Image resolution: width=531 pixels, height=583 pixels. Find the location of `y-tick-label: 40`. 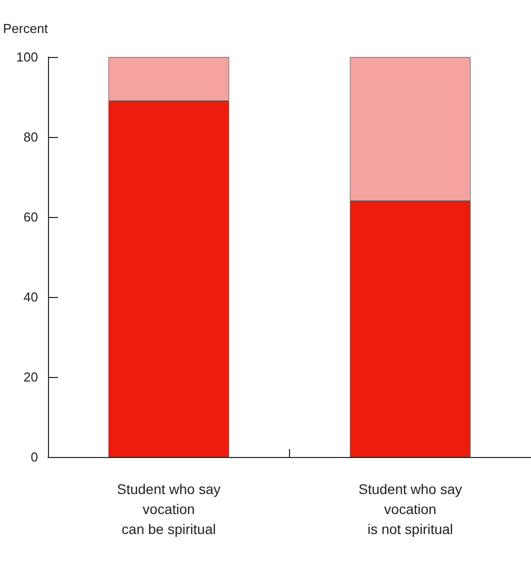

y-tick-label: 40 is located at coordinates (31, 297).